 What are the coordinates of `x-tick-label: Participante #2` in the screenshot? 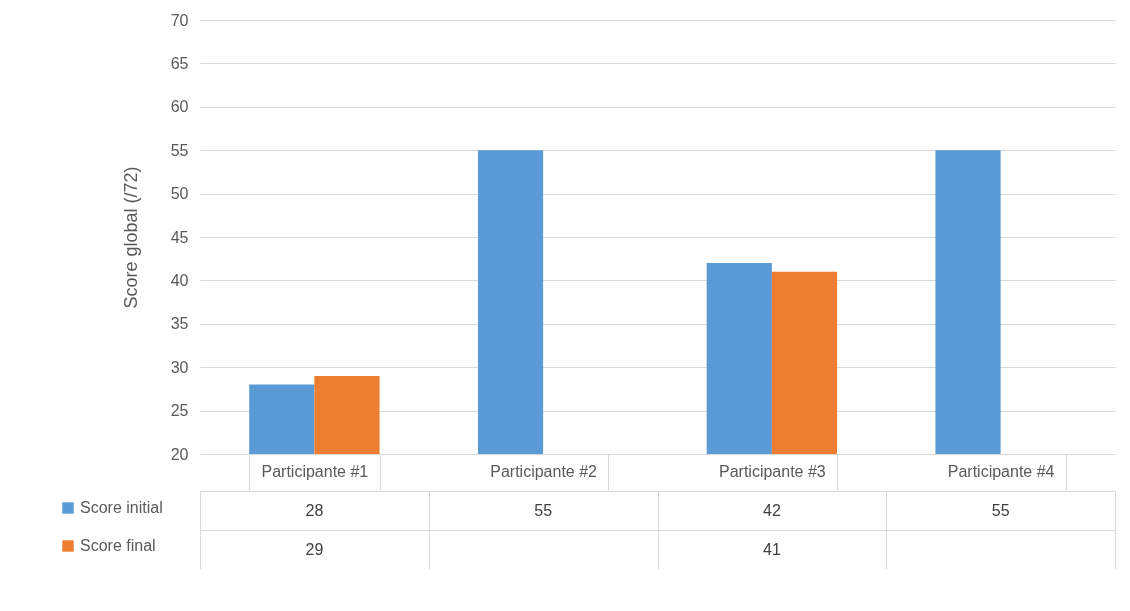 It's located at (544, 471).